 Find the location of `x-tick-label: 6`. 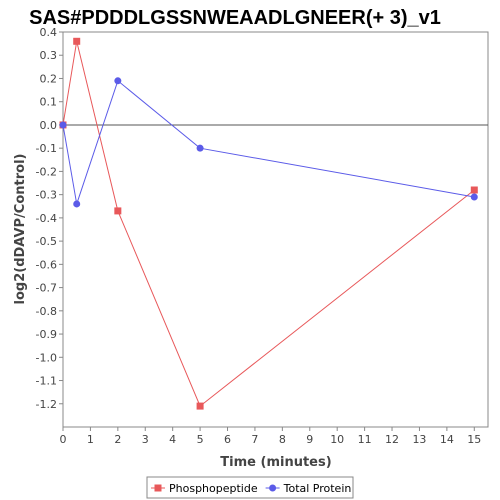

x-tick-label: 6 is located at coordinates (227, 439).